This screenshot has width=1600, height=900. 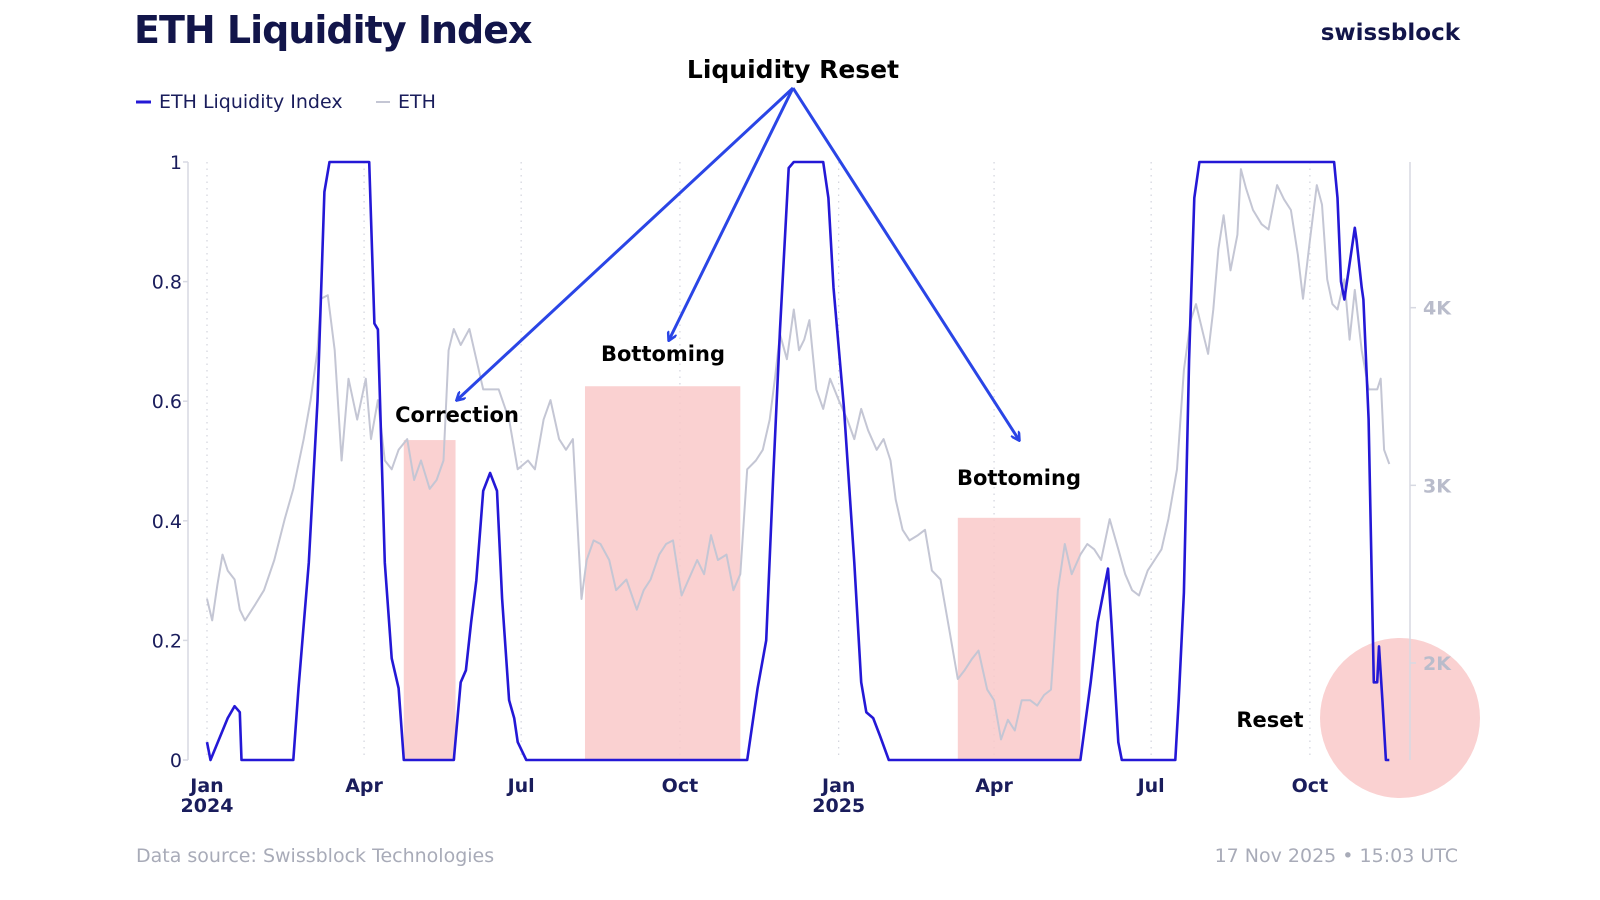 I want to click on brand-logo: swissblock, so click(x=1391, y=33).